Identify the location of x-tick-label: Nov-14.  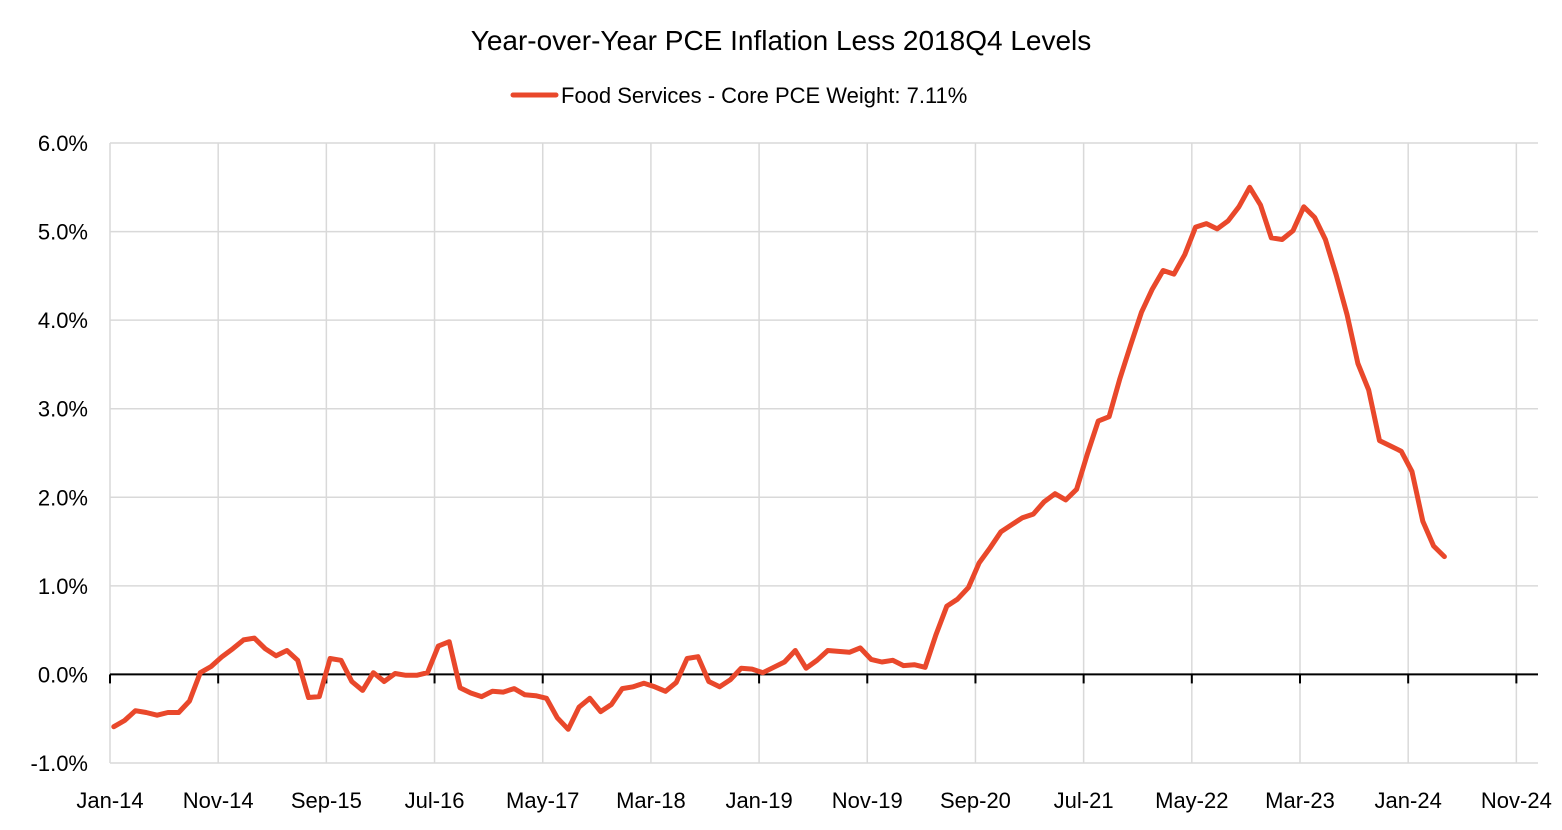
(218, 800).